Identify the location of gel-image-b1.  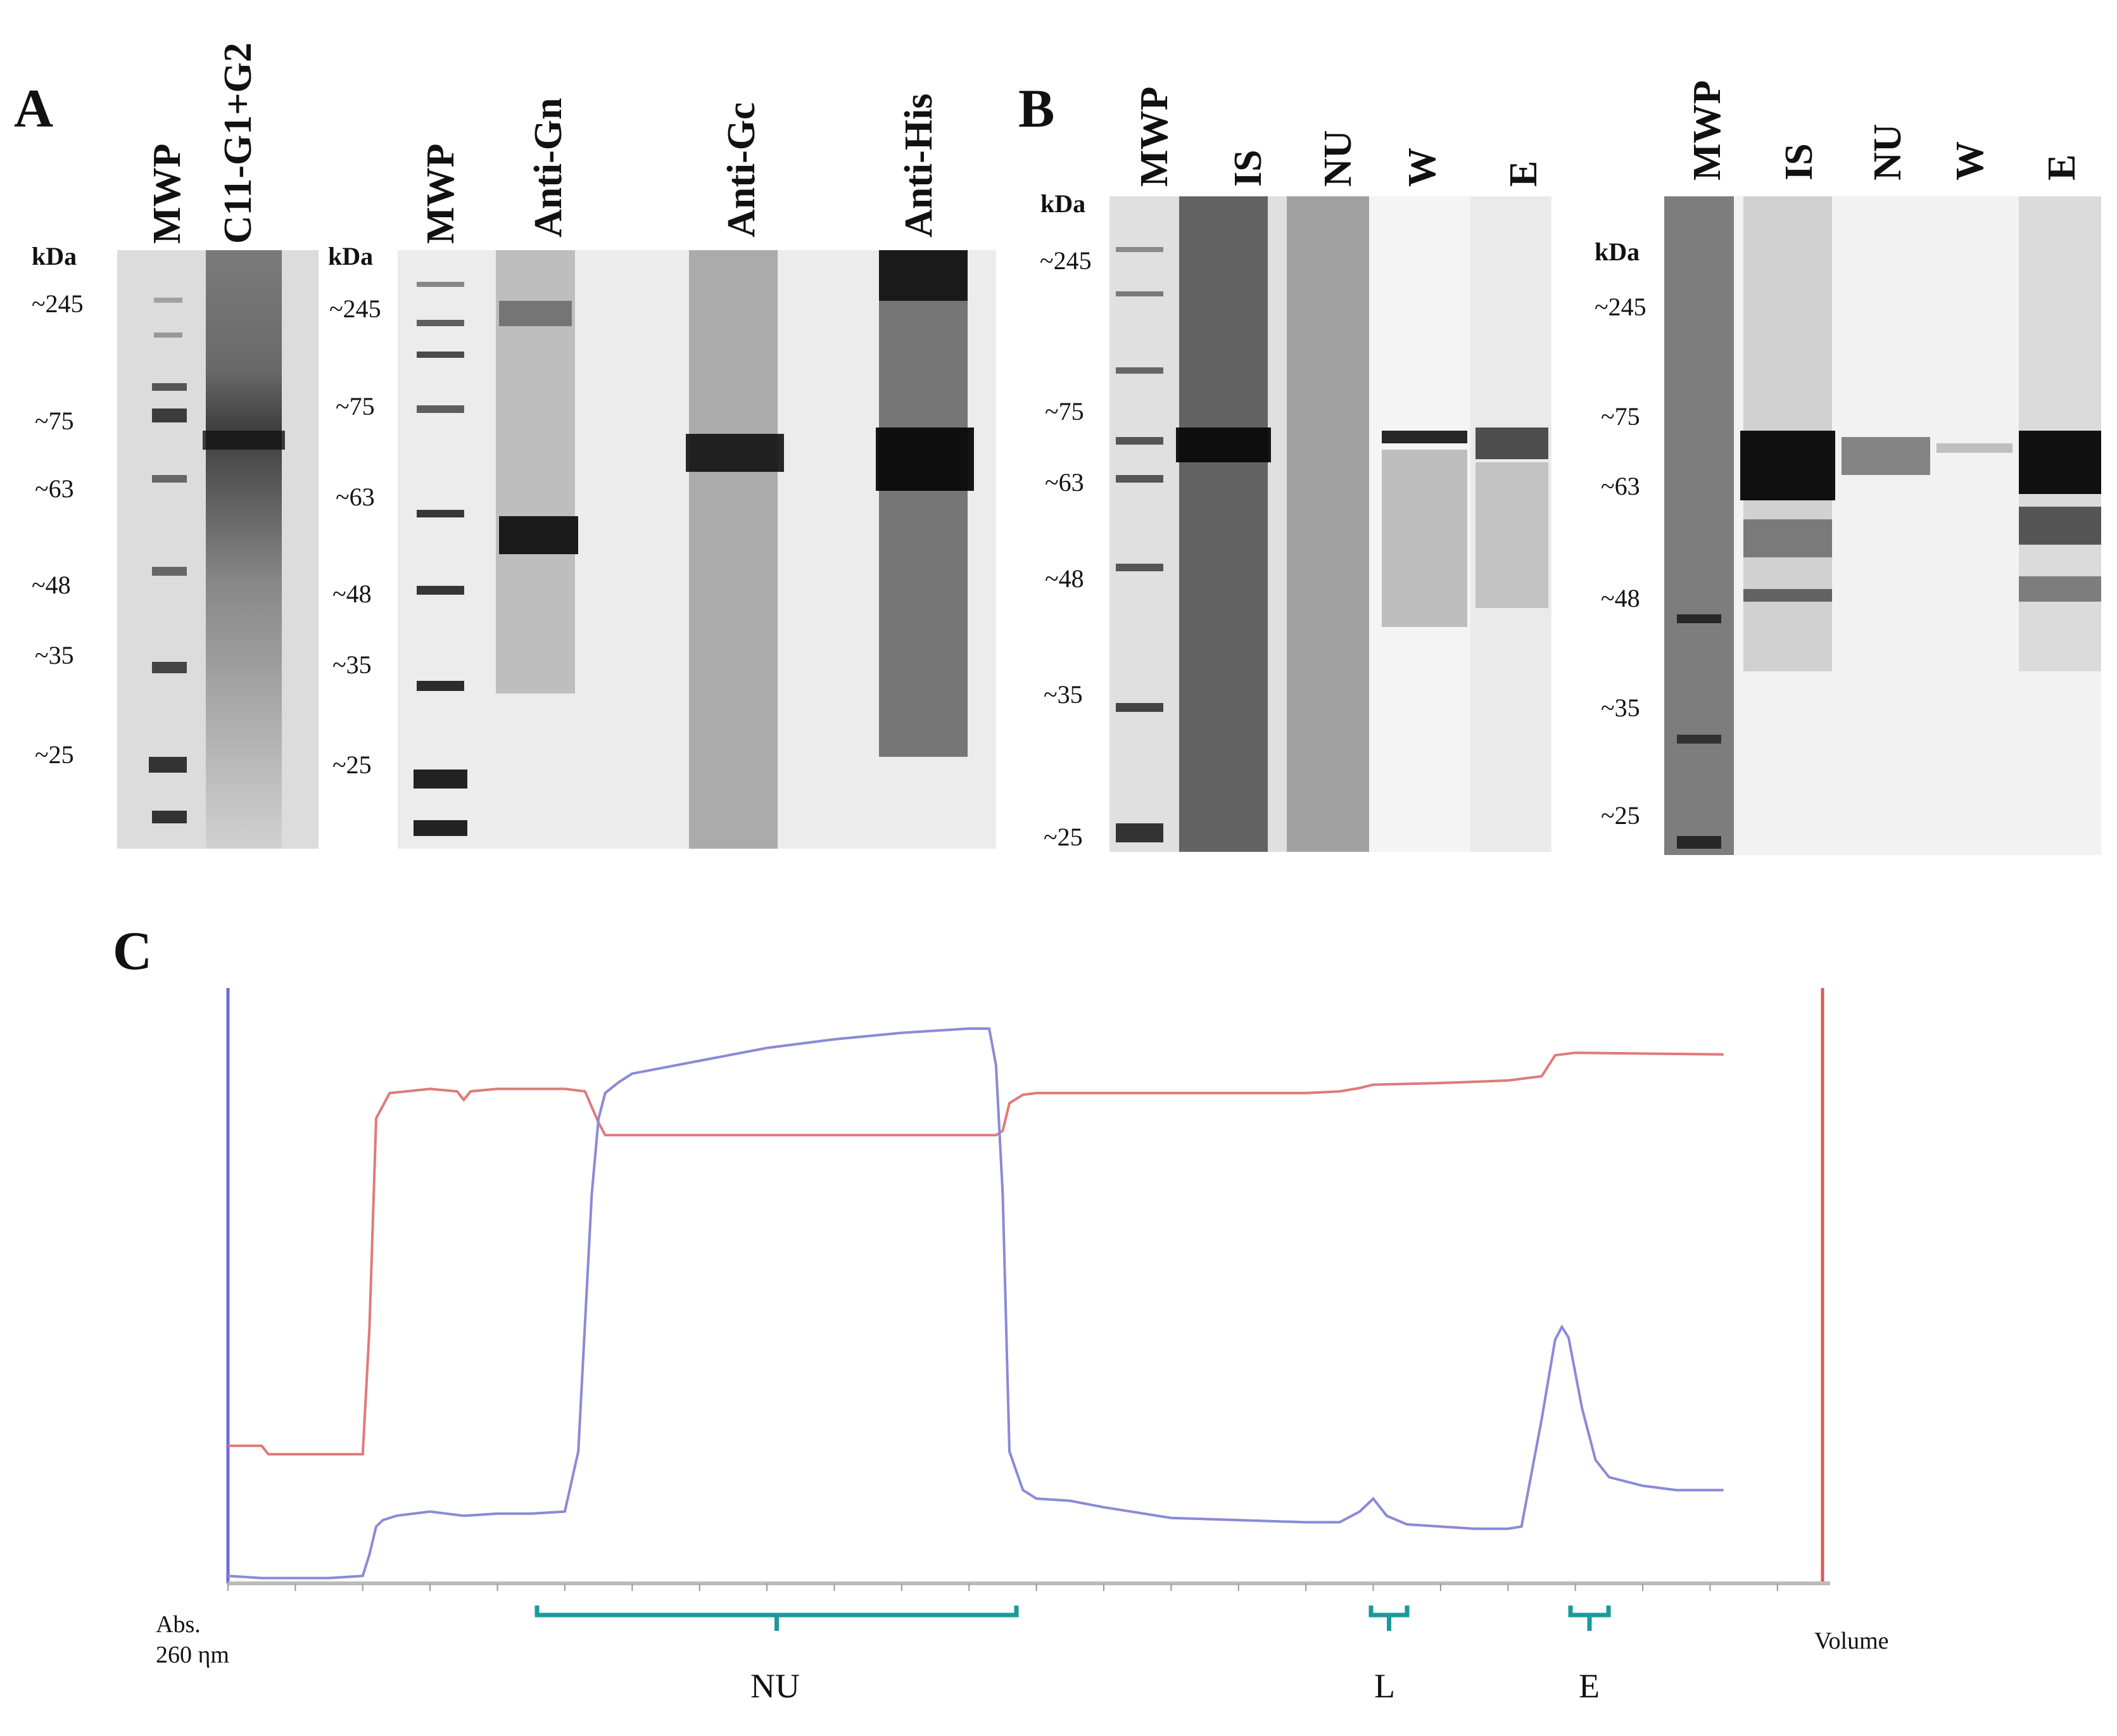
(1330, 524).